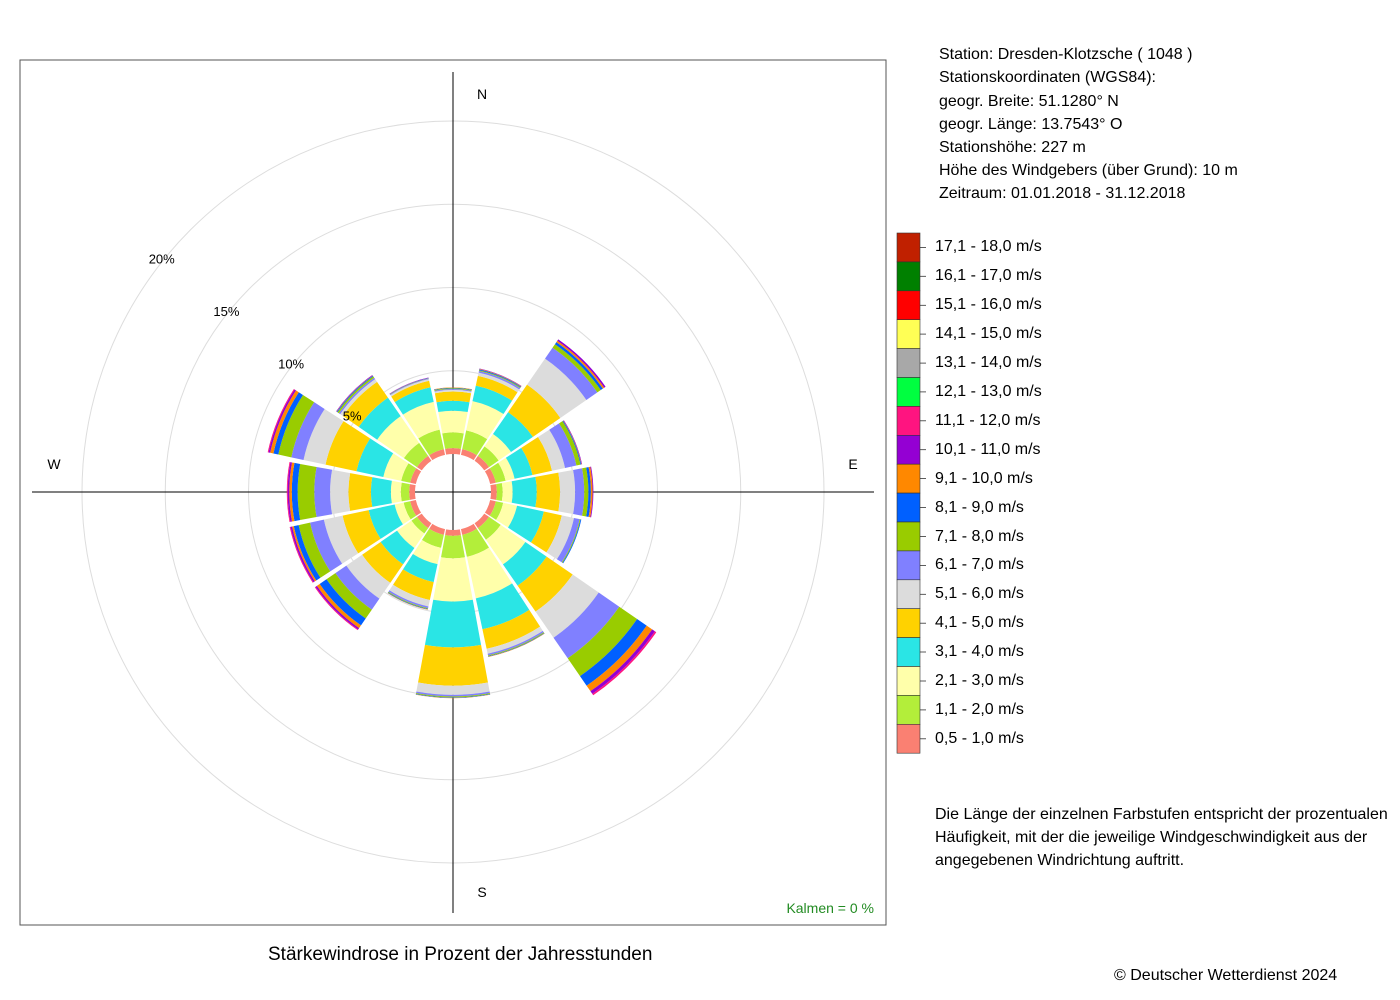  What do you see at coordinates (255, 338) in the screenshot?
I see `ring-labels: 5% 10% 15% 20%` at bounding box center [255, 338].